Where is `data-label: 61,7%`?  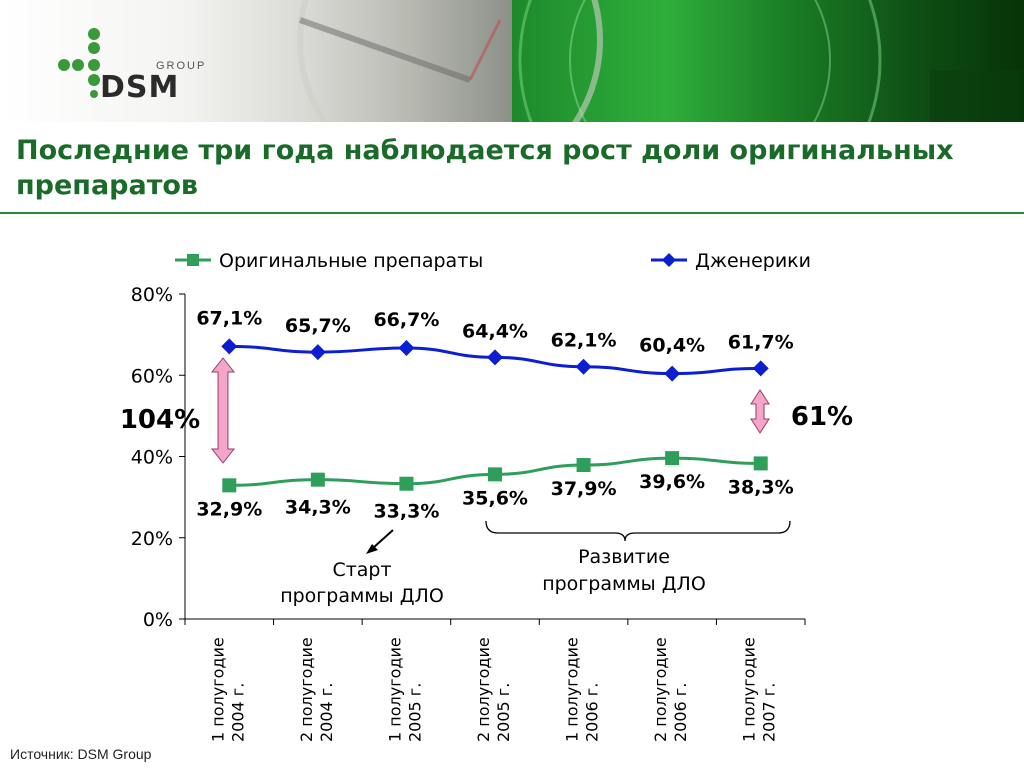
data-label: 61,7% is located at coordinates (761, 342).